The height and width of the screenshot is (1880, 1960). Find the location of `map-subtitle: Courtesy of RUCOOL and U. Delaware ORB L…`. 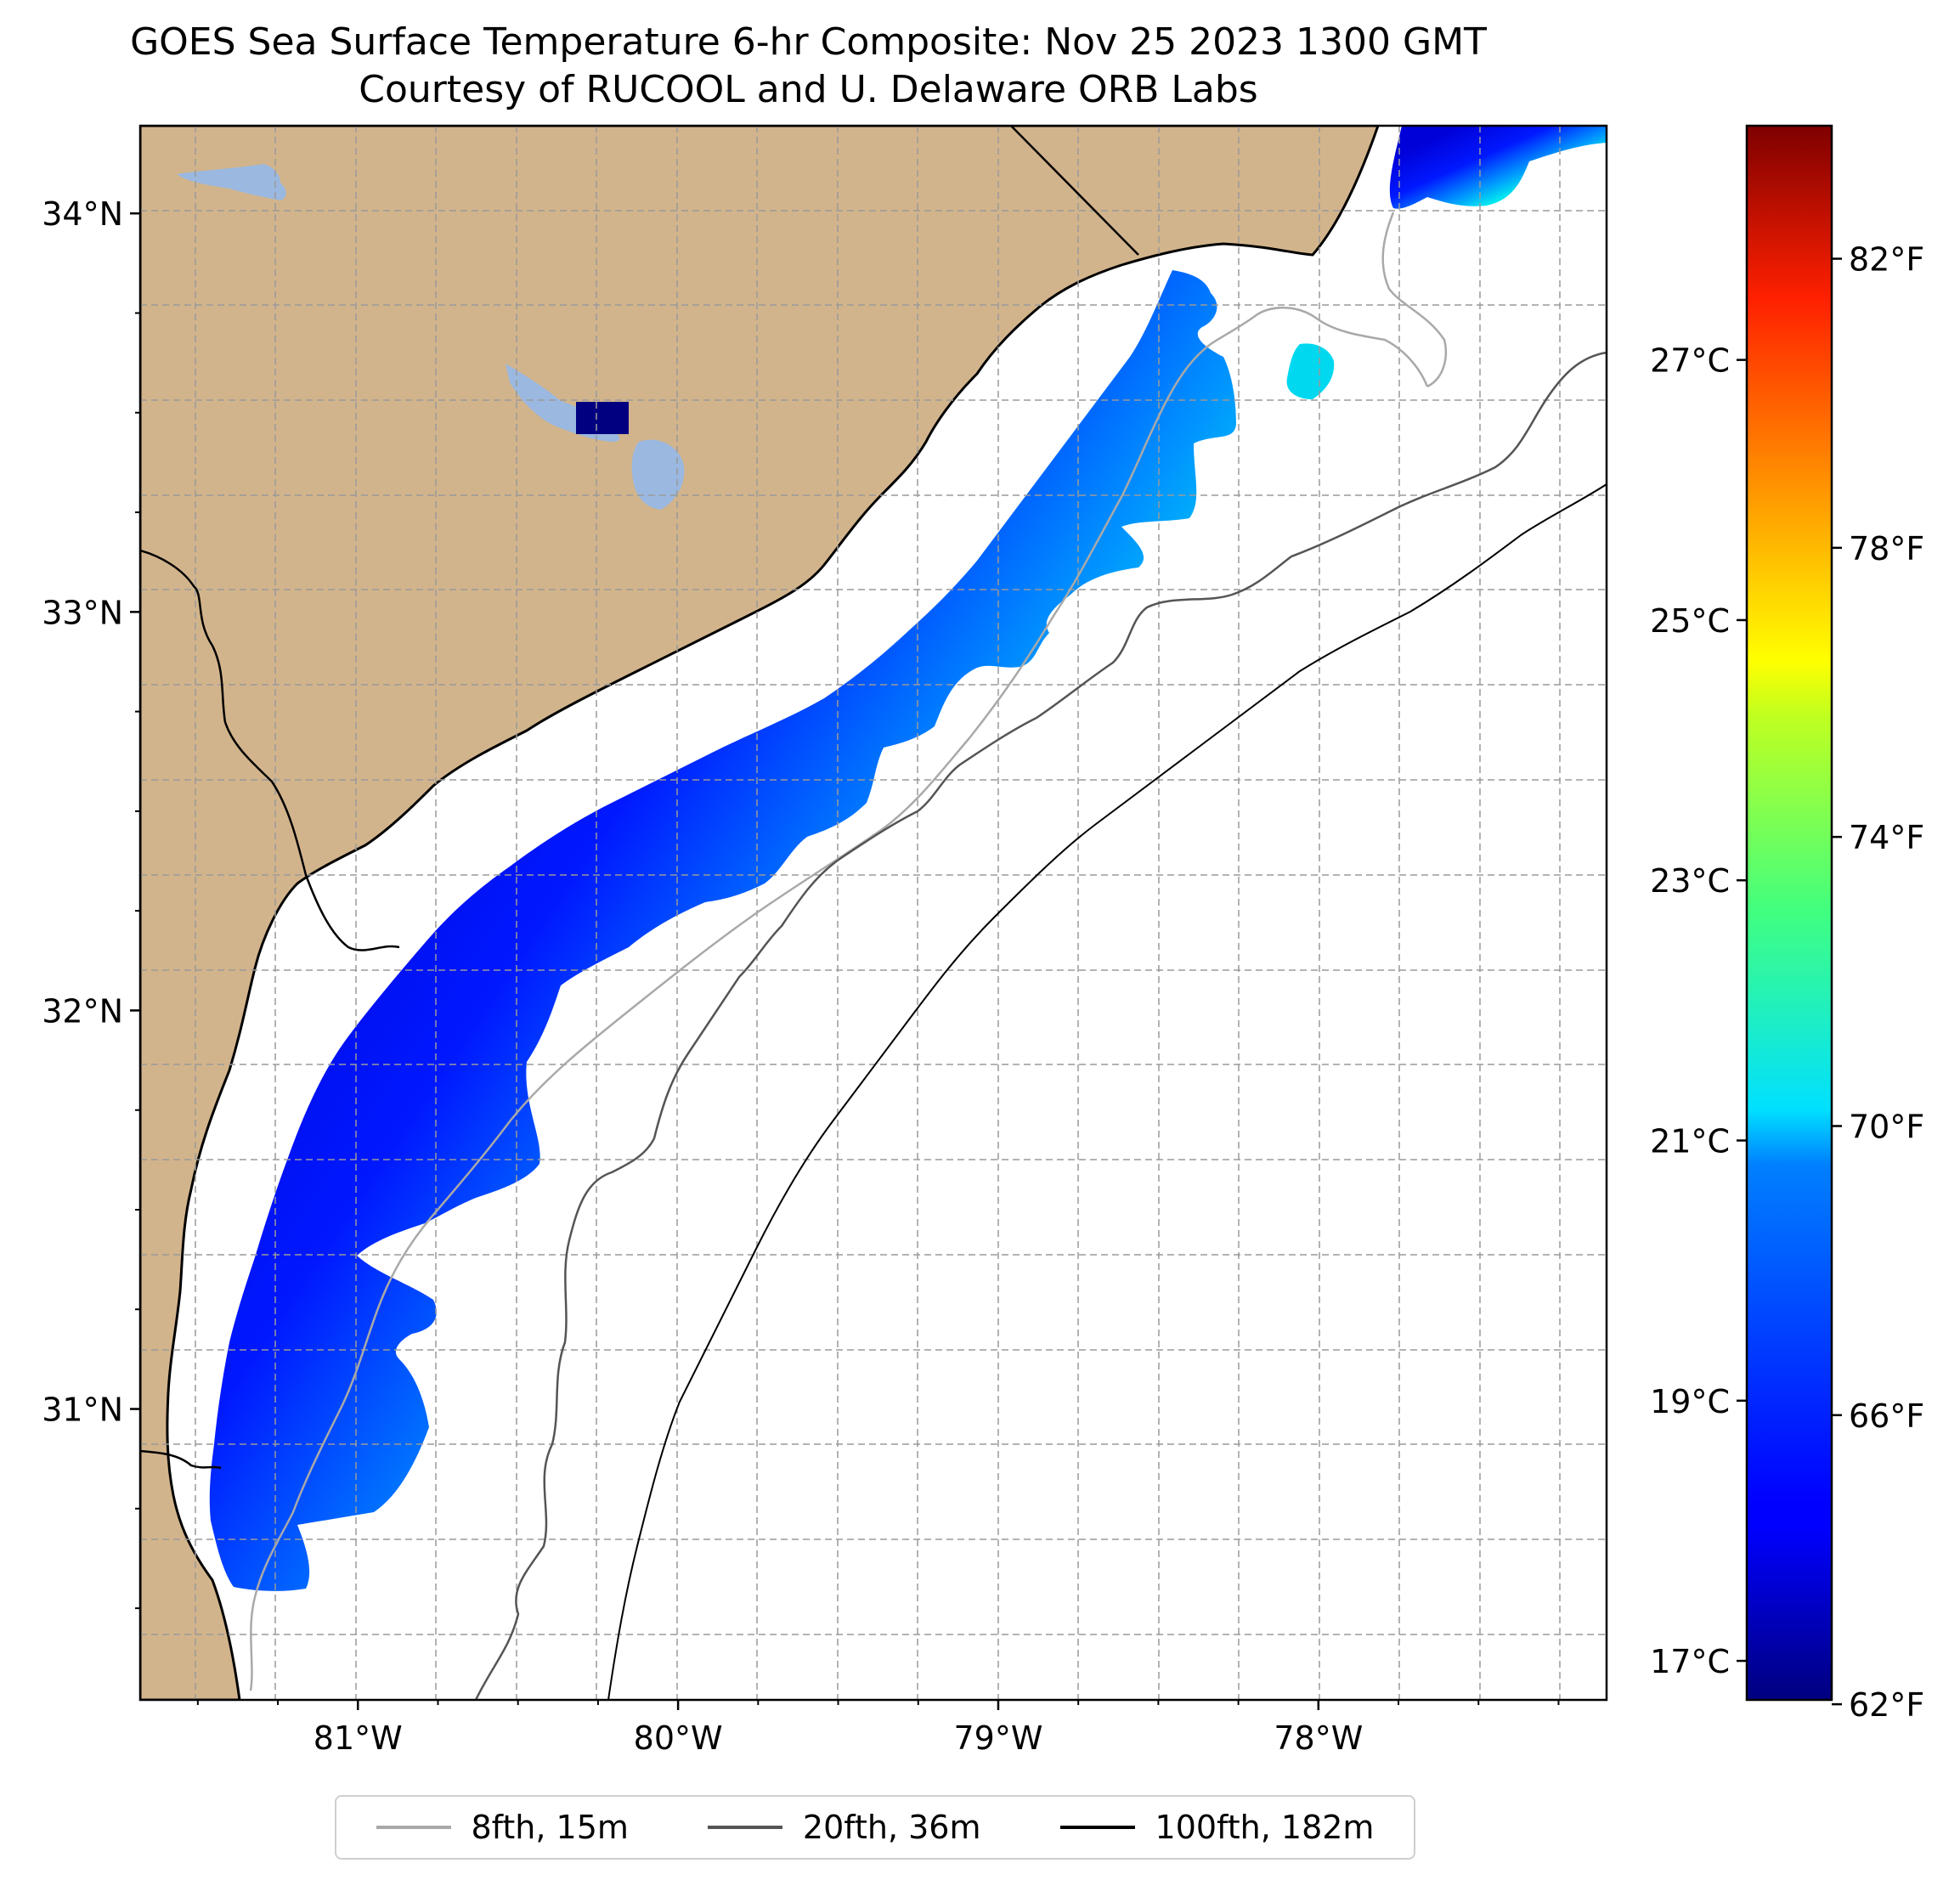

map-subtitle: Courtesy of RUCOOL and U. Delaware ORB L… is located at coordinates (809, 90).